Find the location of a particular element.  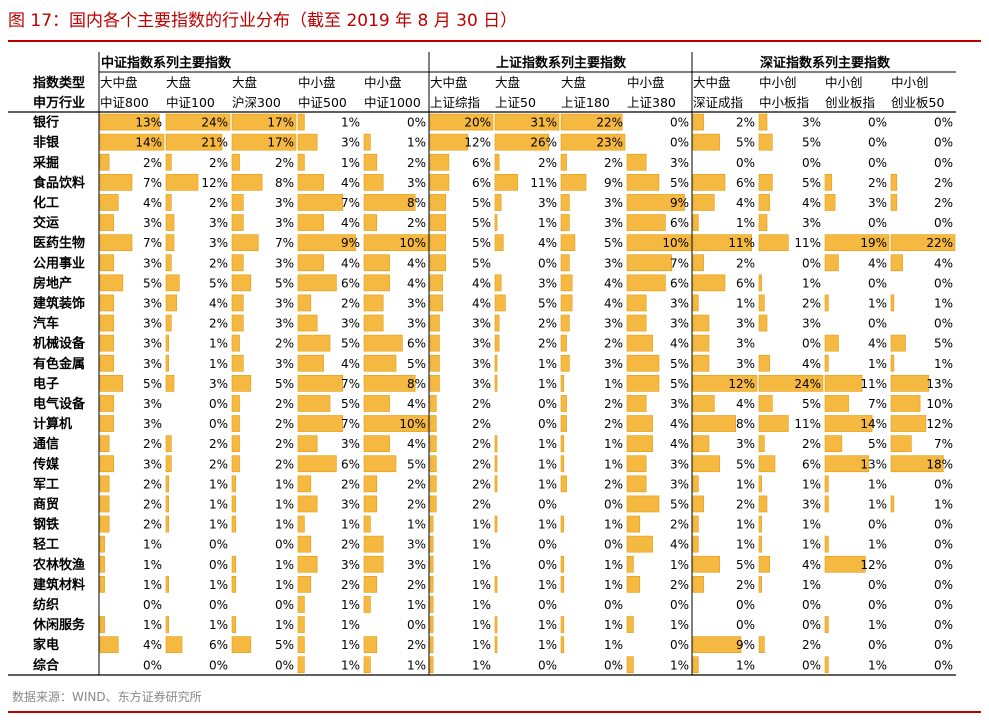

column-name-label: 上证380 is located at coordinates (651, 102).